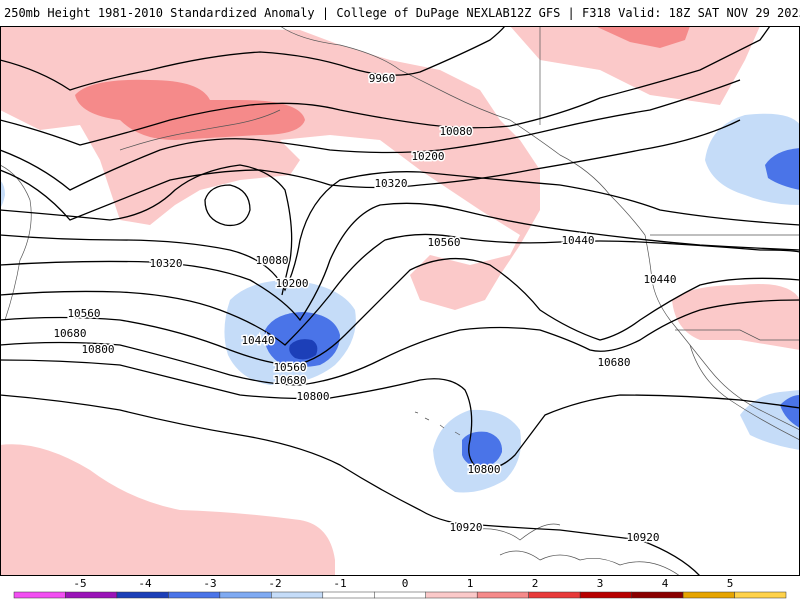 The height and width of the screenshot is (600, 800). What do you see at coordinates (79, 583) in the screenshot?
I see `colorbar-tick-label: -5` at bounding box center [79, 583].